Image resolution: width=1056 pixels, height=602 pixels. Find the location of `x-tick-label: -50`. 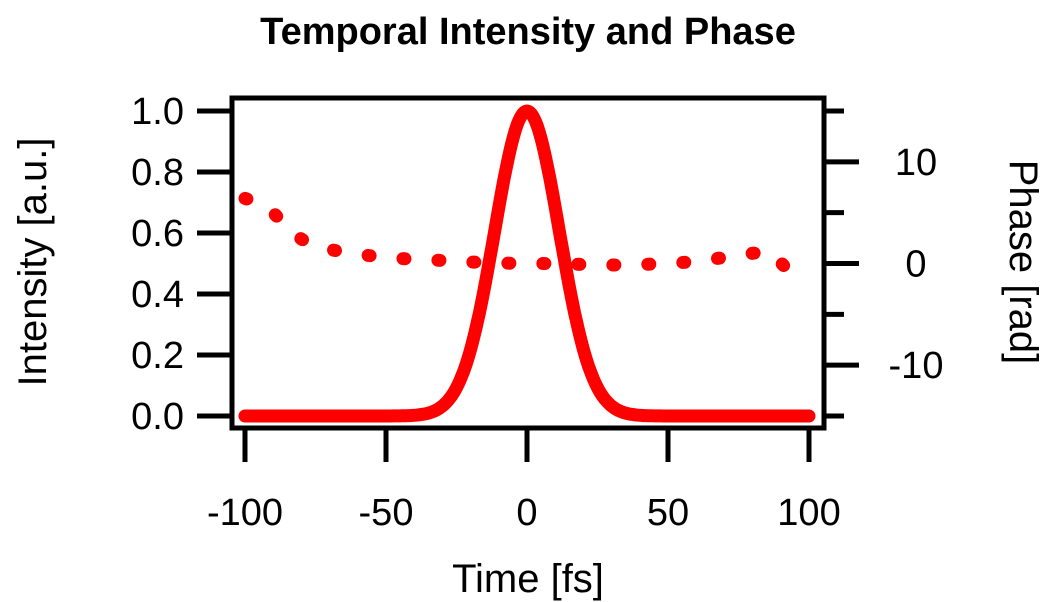

x-tick-label: -50 is located at coordinates (386, 513).